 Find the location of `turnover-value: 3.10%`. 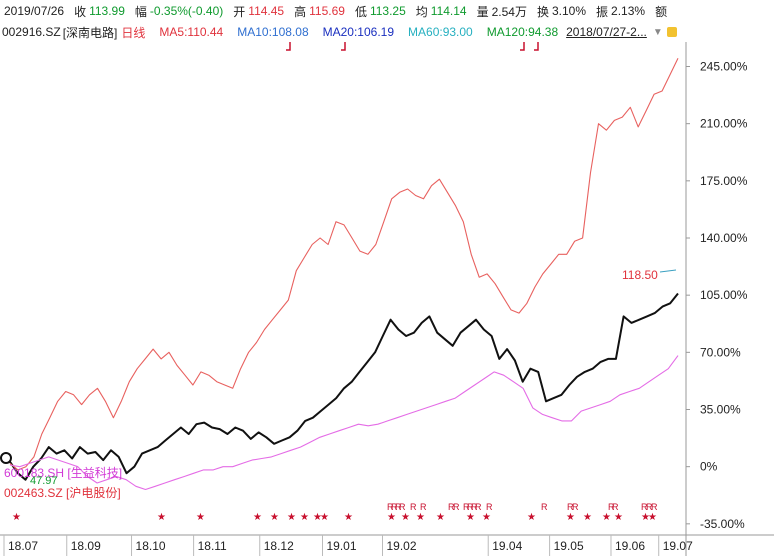

turnover-value: 3.10% is located at coordinates (569, 11).